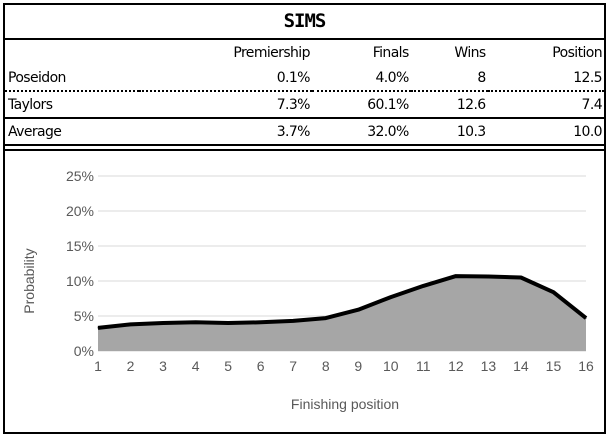 Image resolution: width=609 pixels, height=439 pixels. Describe the element at coordinates (84, 351) in the screenshot. I see `y-tick-label: 0%` at that location.